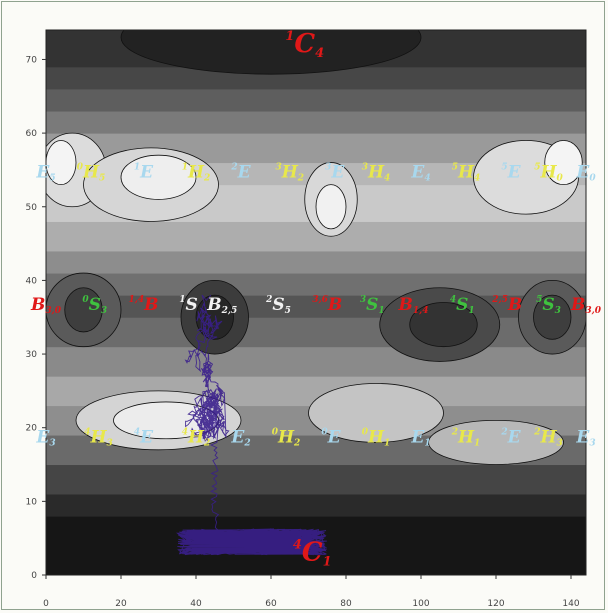 The width and height of the screenshot is (608, 613). Describe the element at coordinates (331, 437) in the screenshot. I see `state-label: 0E` at that location.